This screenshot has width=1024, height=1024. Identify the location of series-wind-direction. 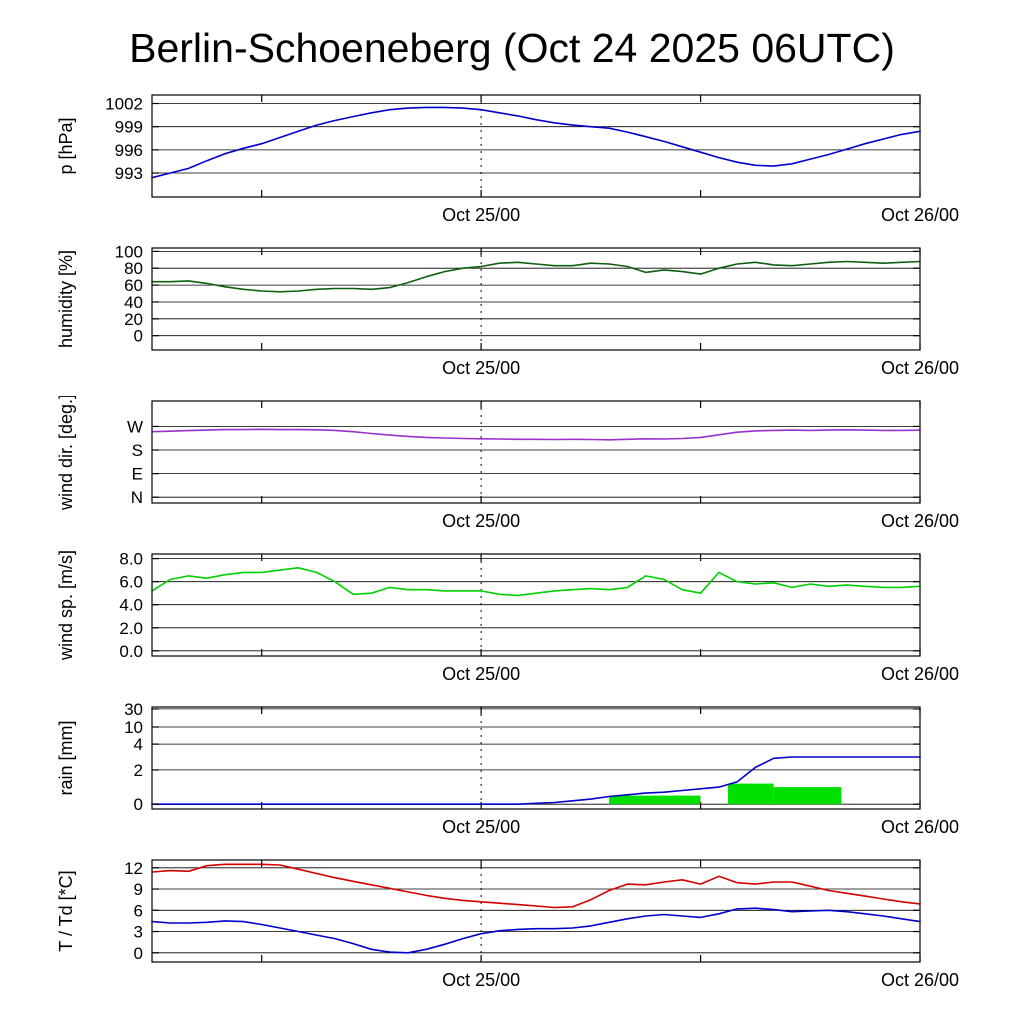
(536, 434).